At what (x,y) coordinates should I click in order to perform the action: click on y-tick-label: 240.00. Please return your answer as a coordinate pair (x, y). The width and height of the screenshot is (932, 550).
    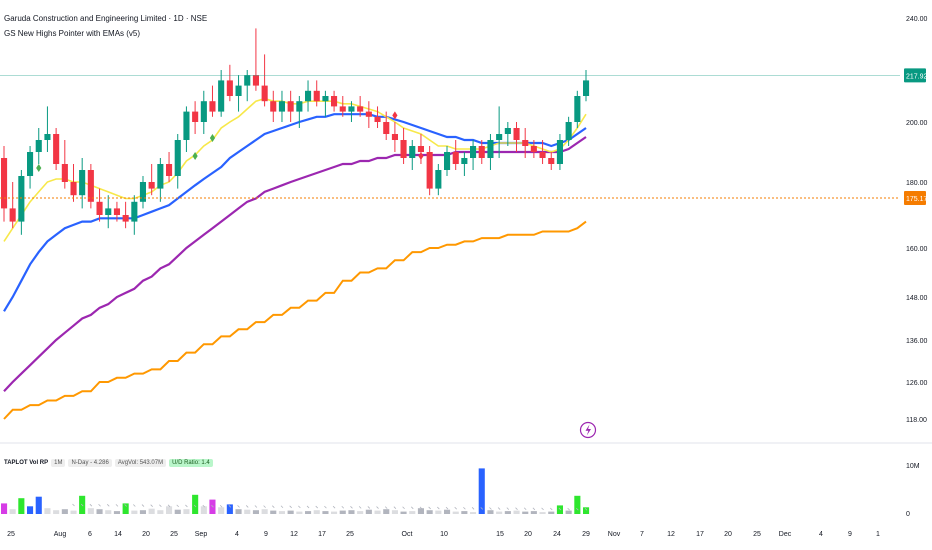
    Looking at the image, I should click on (917, 19).